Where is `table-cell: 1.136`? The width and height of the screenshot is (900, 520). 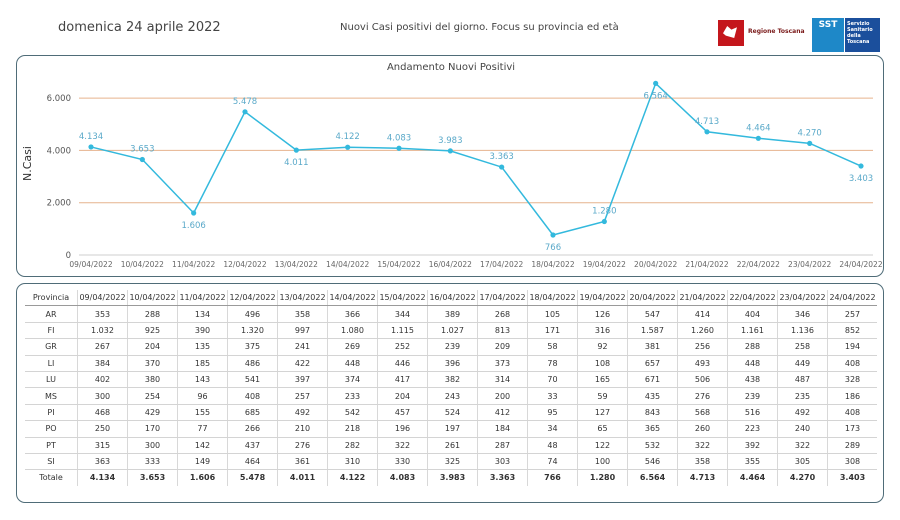
table-cell: 1.136 is located at coordinates (802, 331).